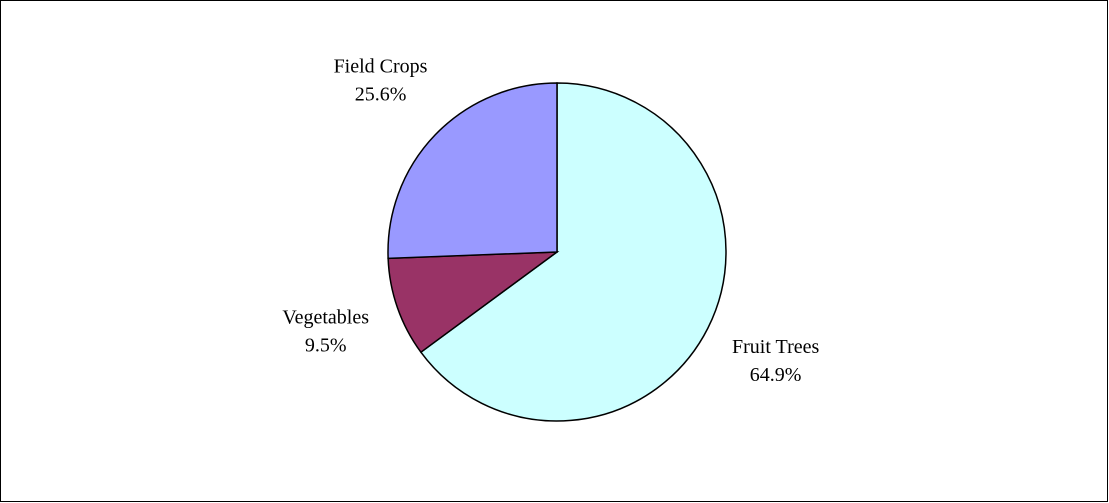  I want to click on slice-value-label: 64.9%, so click(776, 375).